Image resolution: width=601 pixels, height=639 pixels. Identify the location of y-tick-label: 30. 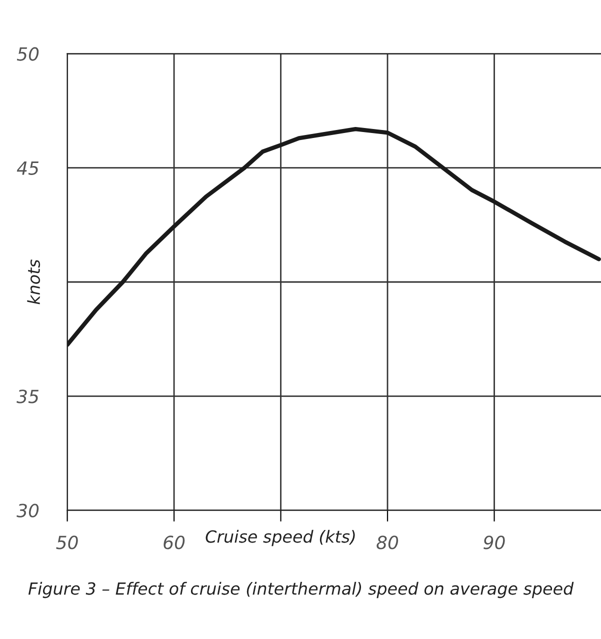
(27, 511).